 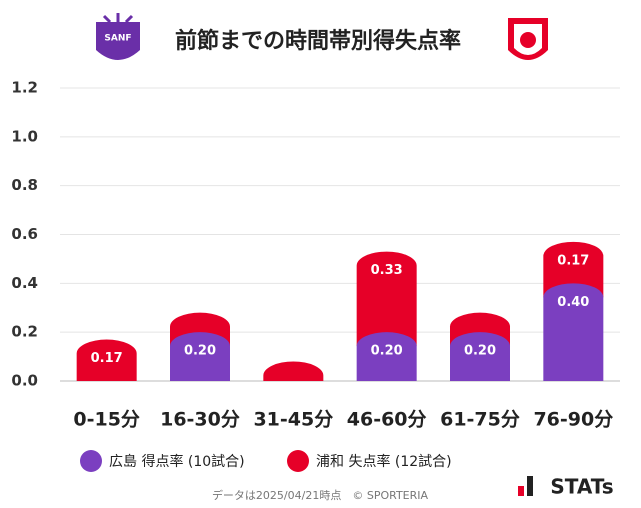 What do you see at coordinates (528, 39) in the screenshot?
I see `right-crest` at bounding box center [528, 39].